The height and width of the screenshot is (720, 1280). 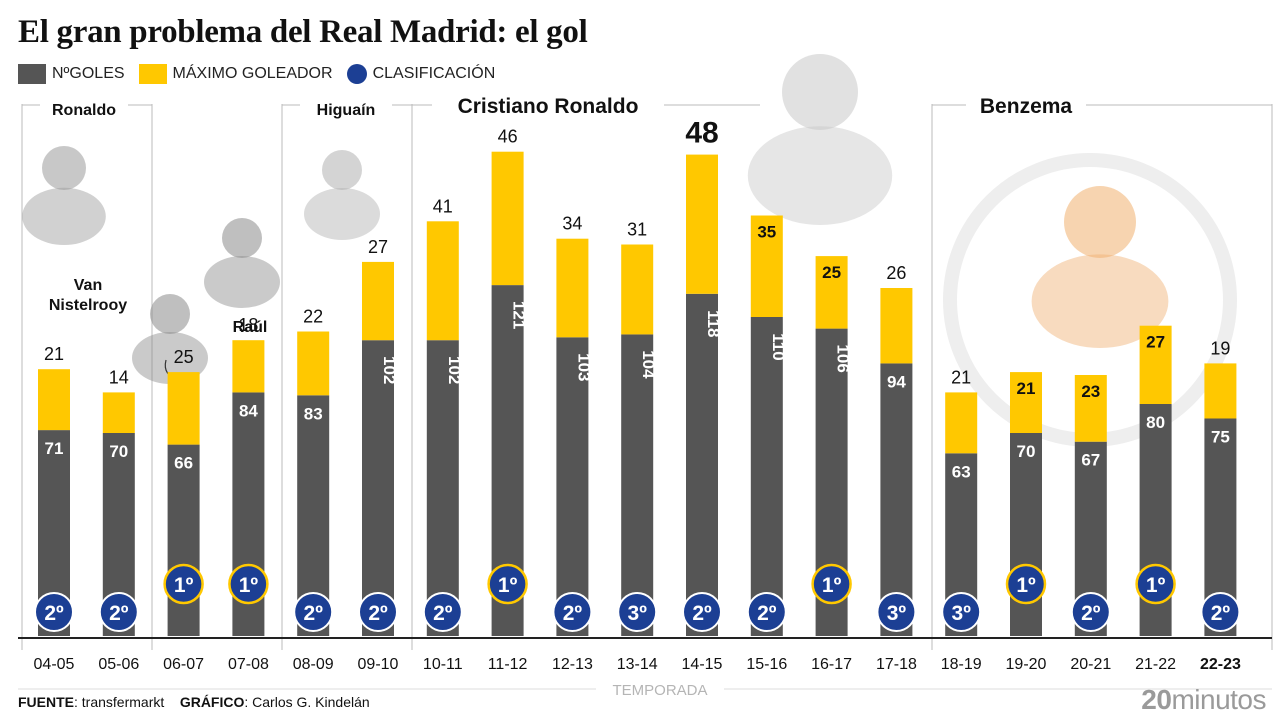 I want to click on label-maximo-goleador: 35, so click(x=766, y=232).